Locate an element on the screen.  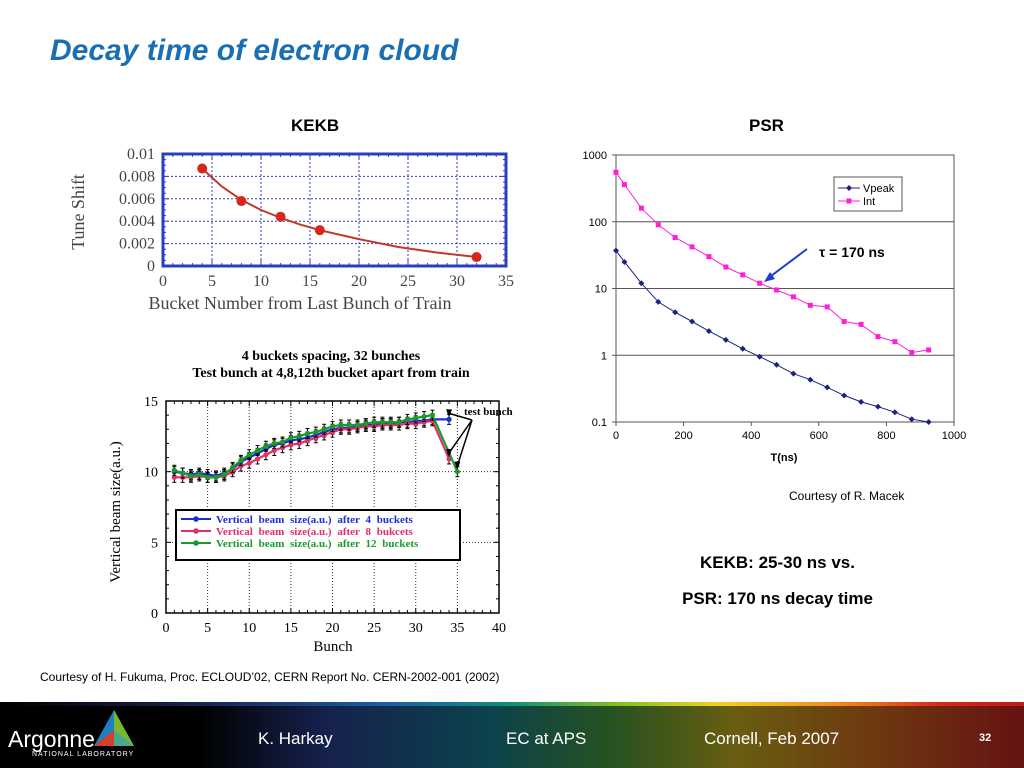
footer-stripe is located at coordinates (512, 704).